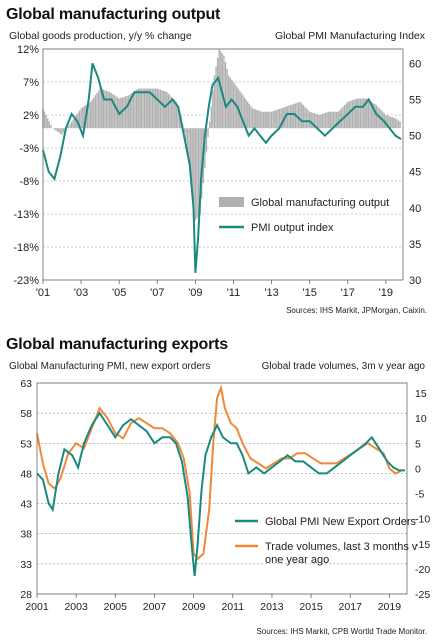  I want to click on chart2-x-tick-label: 2001, so click(37, 607).